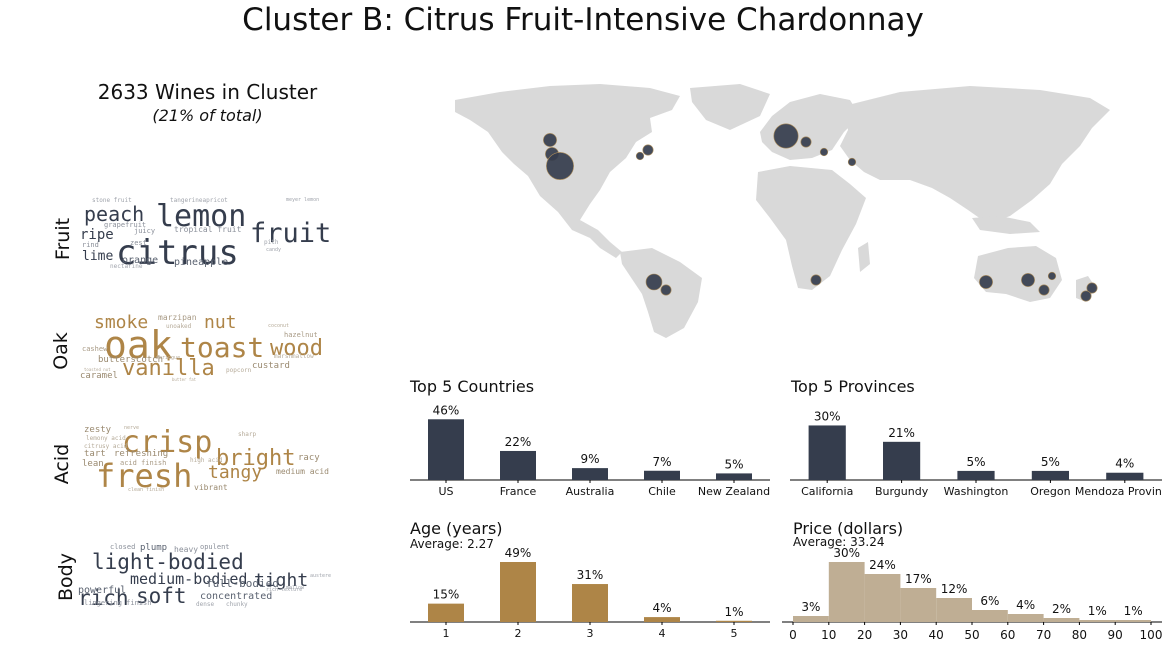 The height and width of the screenshot is (649, 1166). I want to click on wordcloud-word: lime, so click(98, 256).